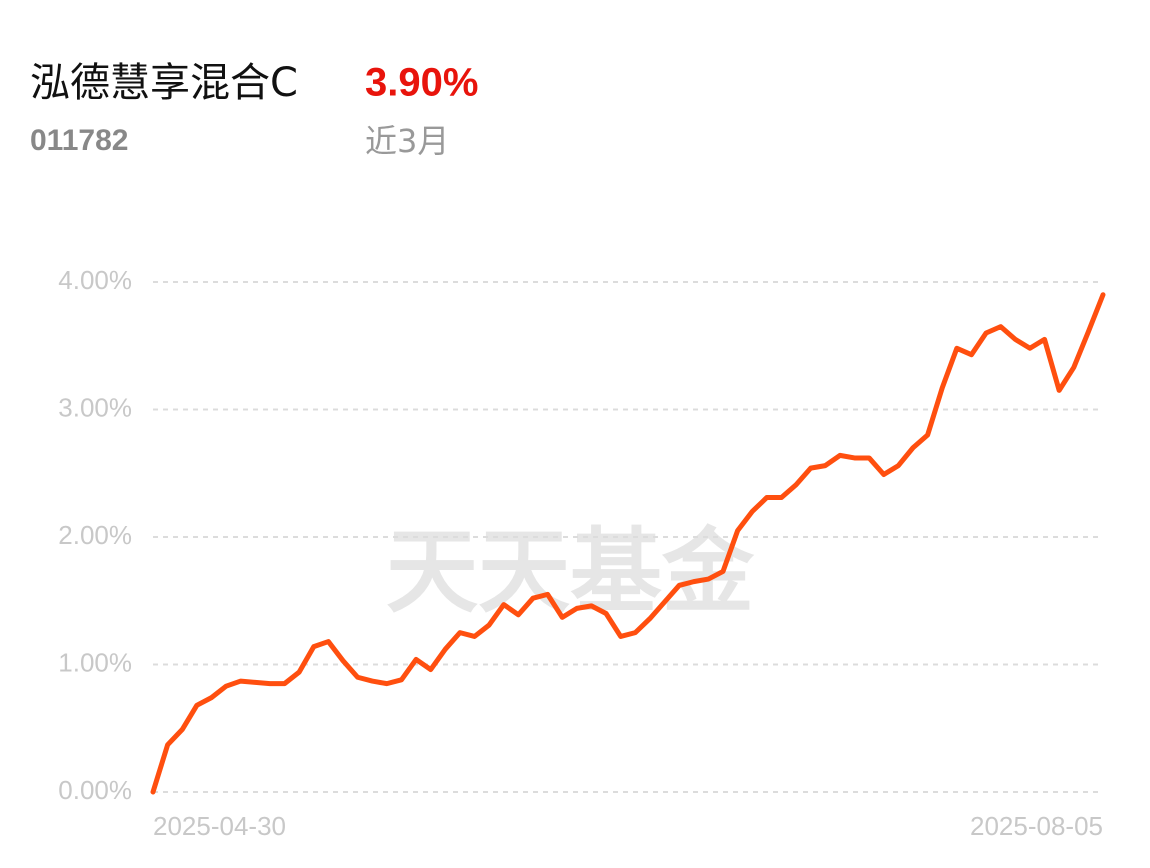 The width and height of the screenshot is (1150, 868). Describe the element at coordinates (219, 826) in the screenshot. I see `x-tick-label: 2025-04-30` at that location.